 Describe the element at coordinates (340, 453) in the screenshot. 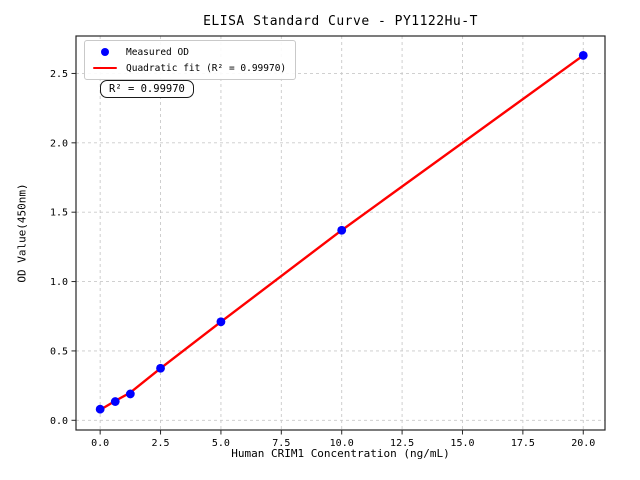

I see `x-axis-label: Human CRIM1 Concentration (ng/mL)` at that location.